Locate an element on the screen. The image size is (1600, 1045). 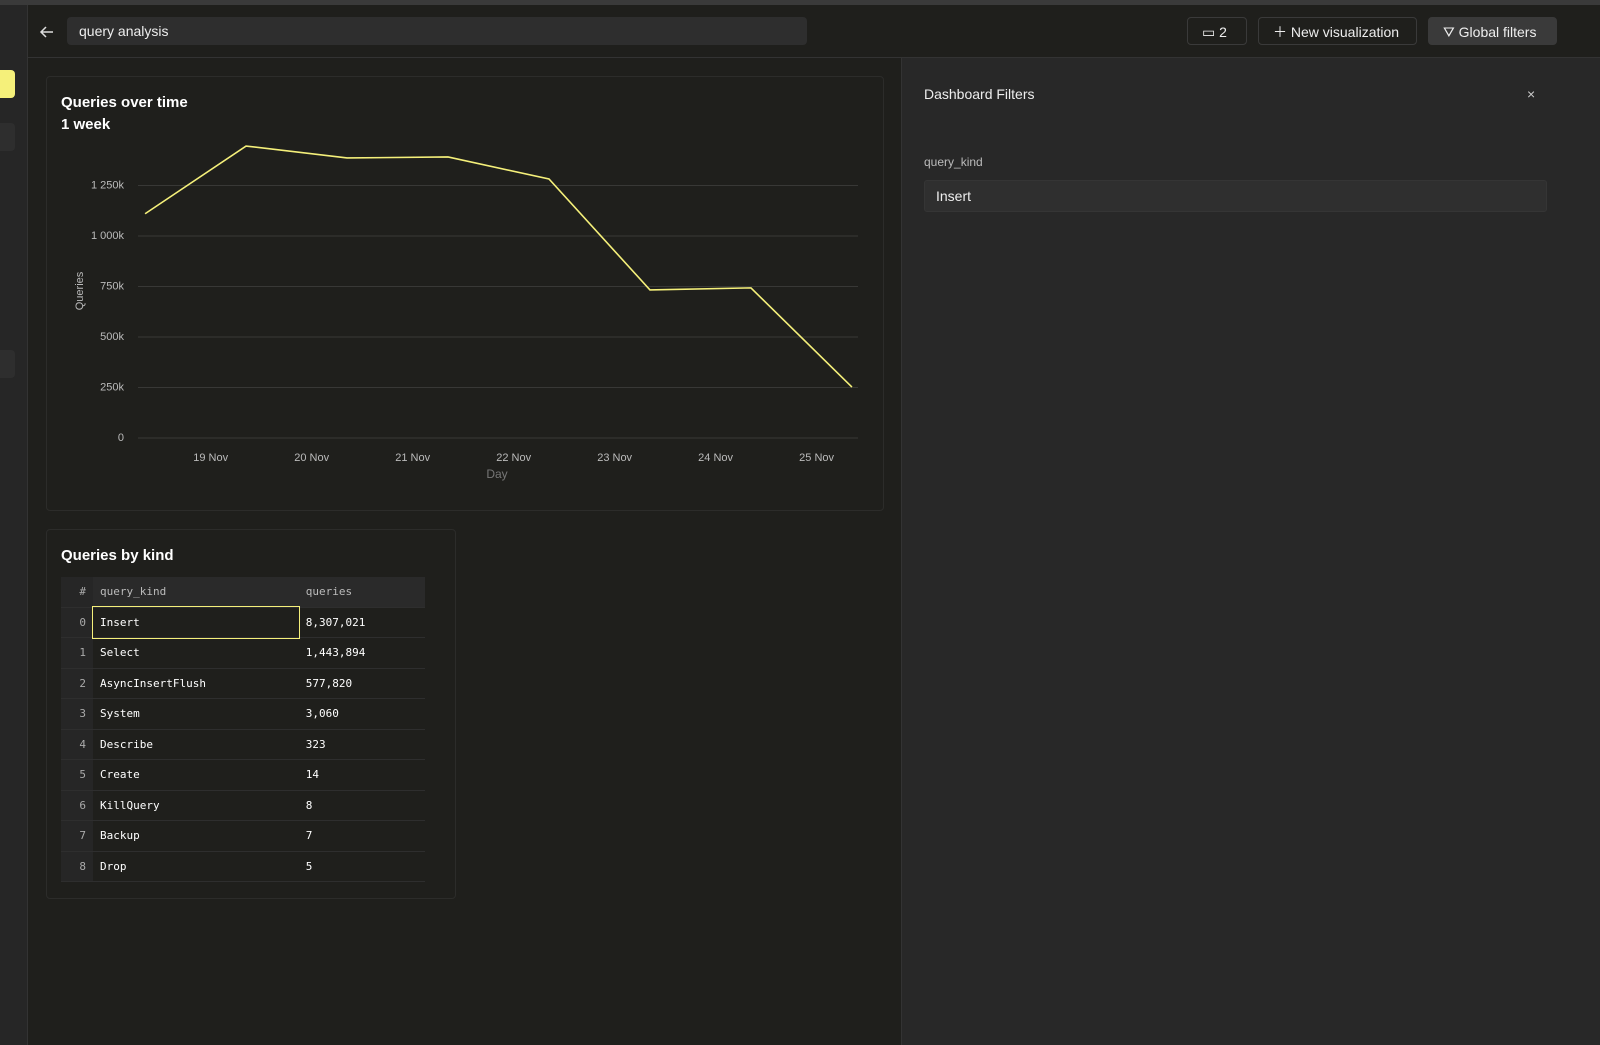
x-tick-label: 24 Nov is located at coordinates (715, 458).